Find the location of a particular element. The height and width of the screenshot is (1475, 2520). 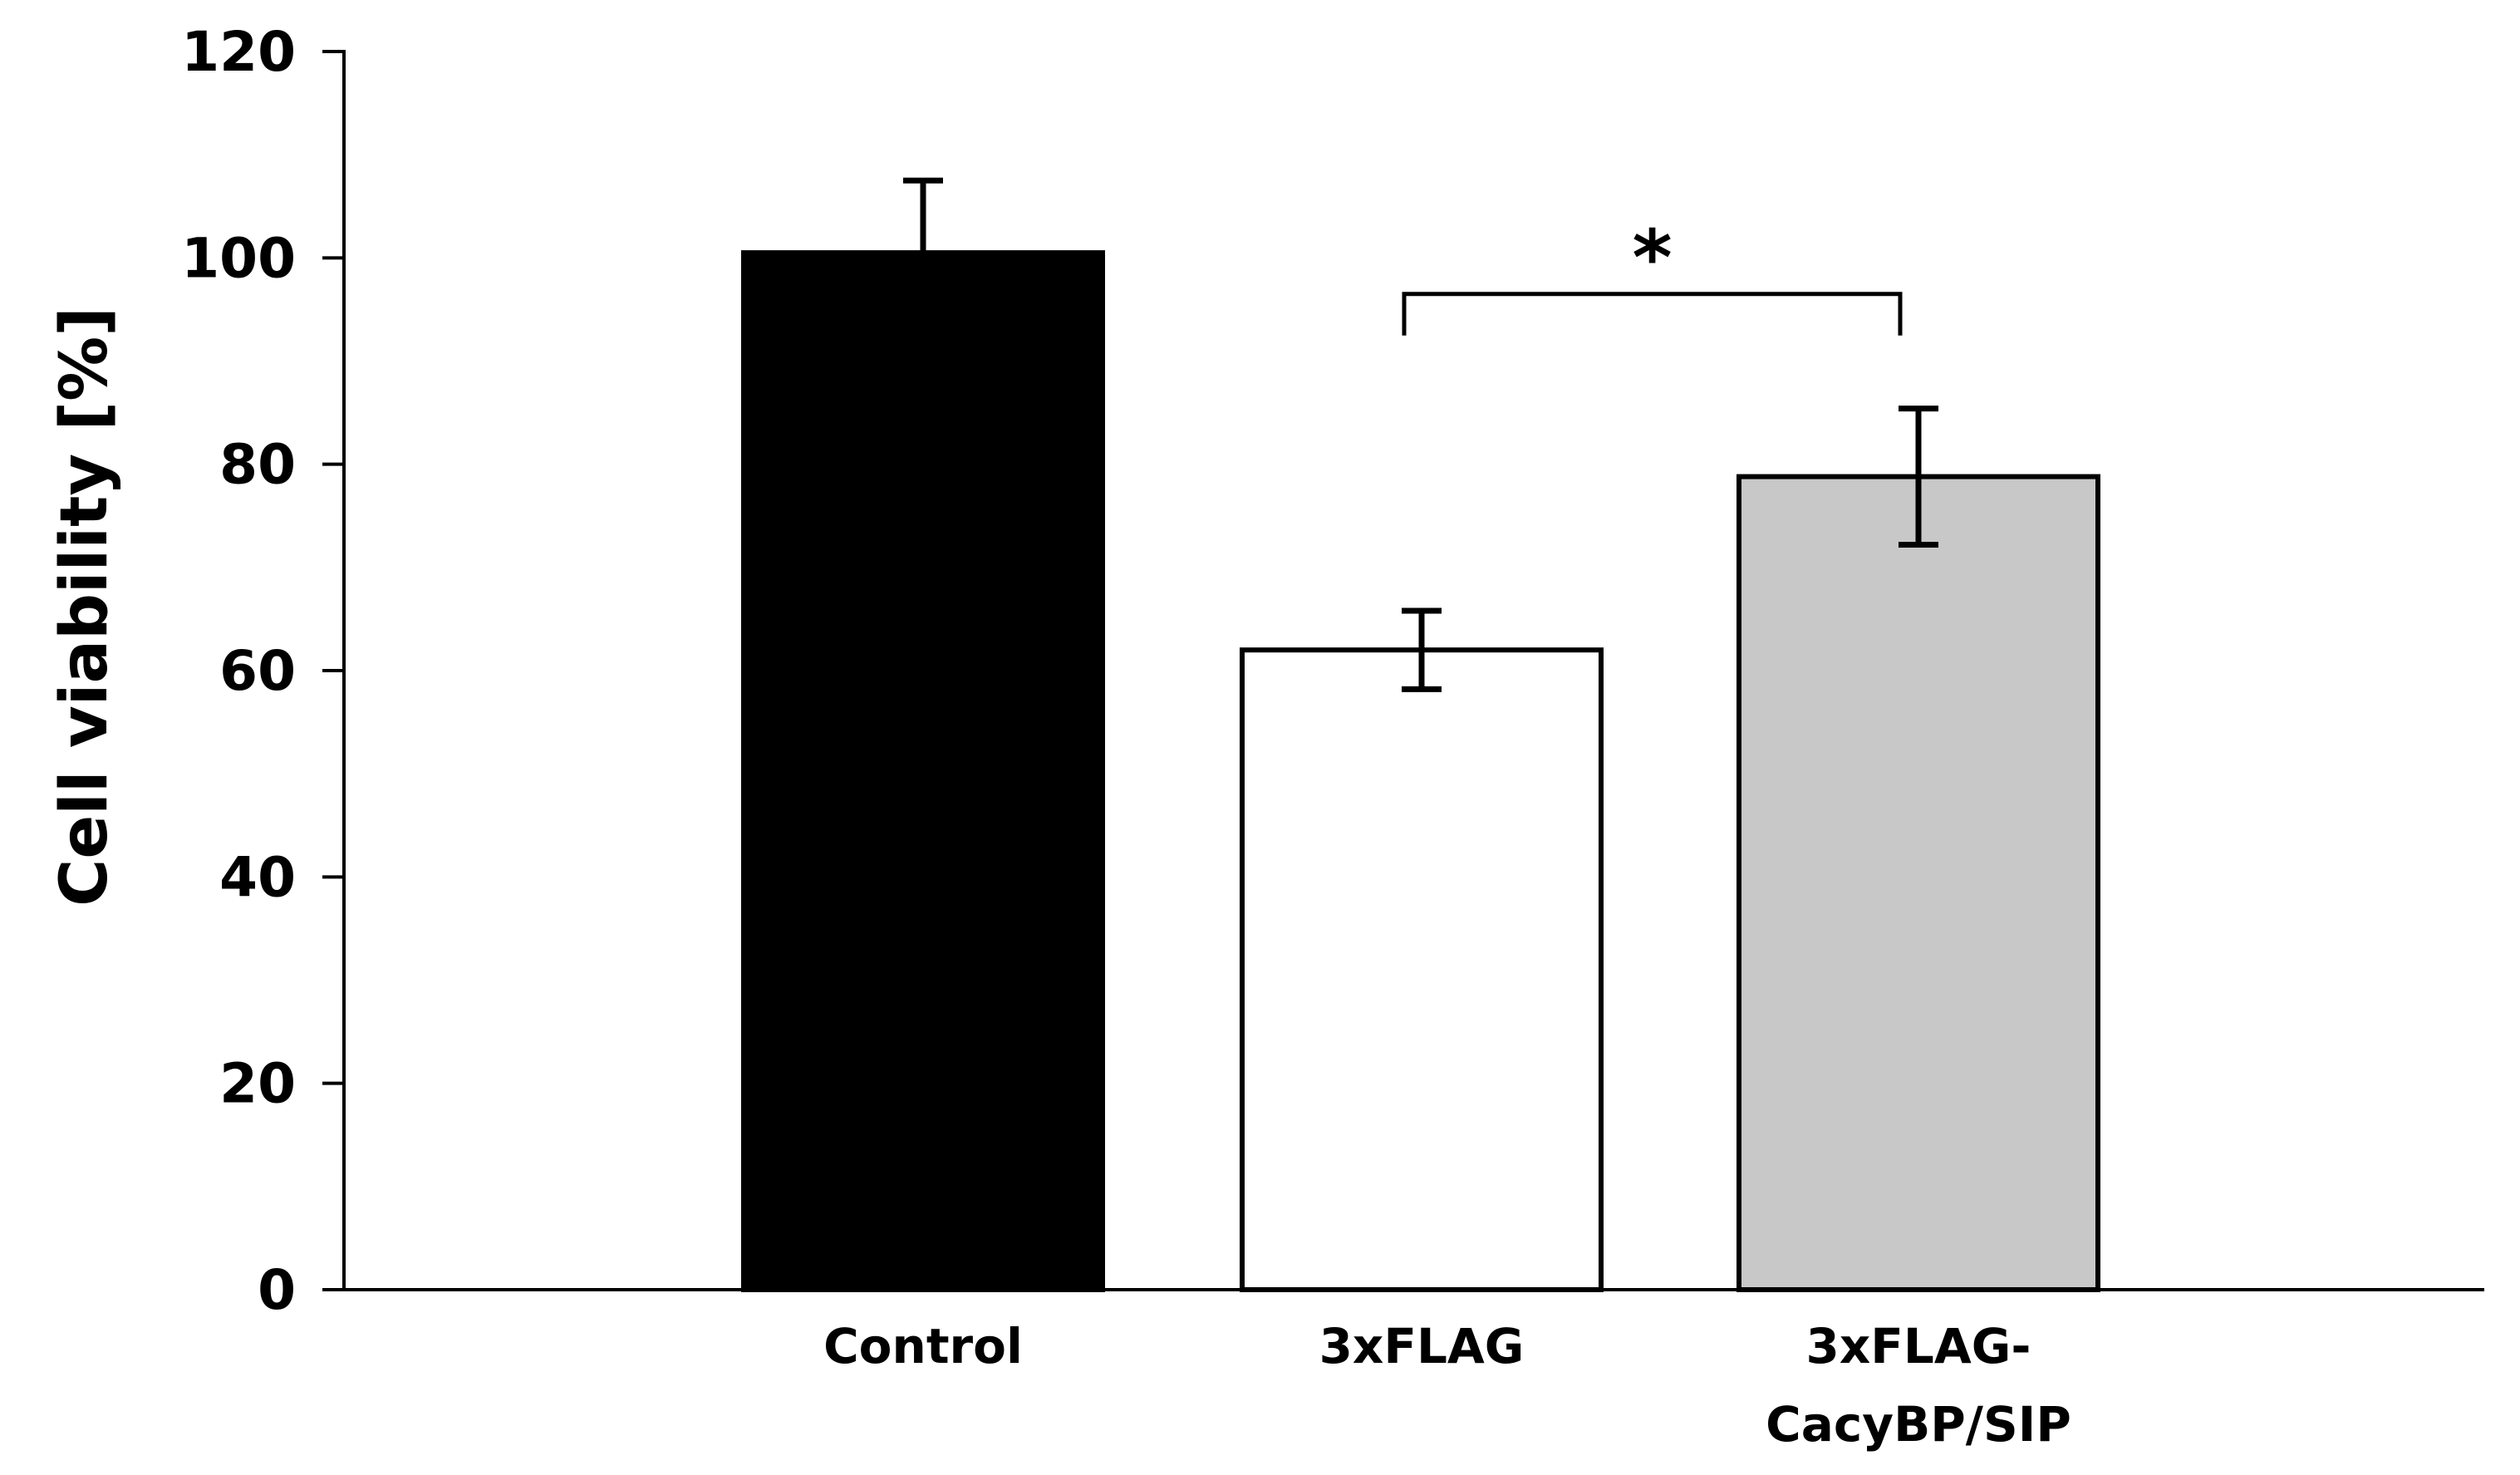

significance-star: * is located at coordinates (1652, 258).